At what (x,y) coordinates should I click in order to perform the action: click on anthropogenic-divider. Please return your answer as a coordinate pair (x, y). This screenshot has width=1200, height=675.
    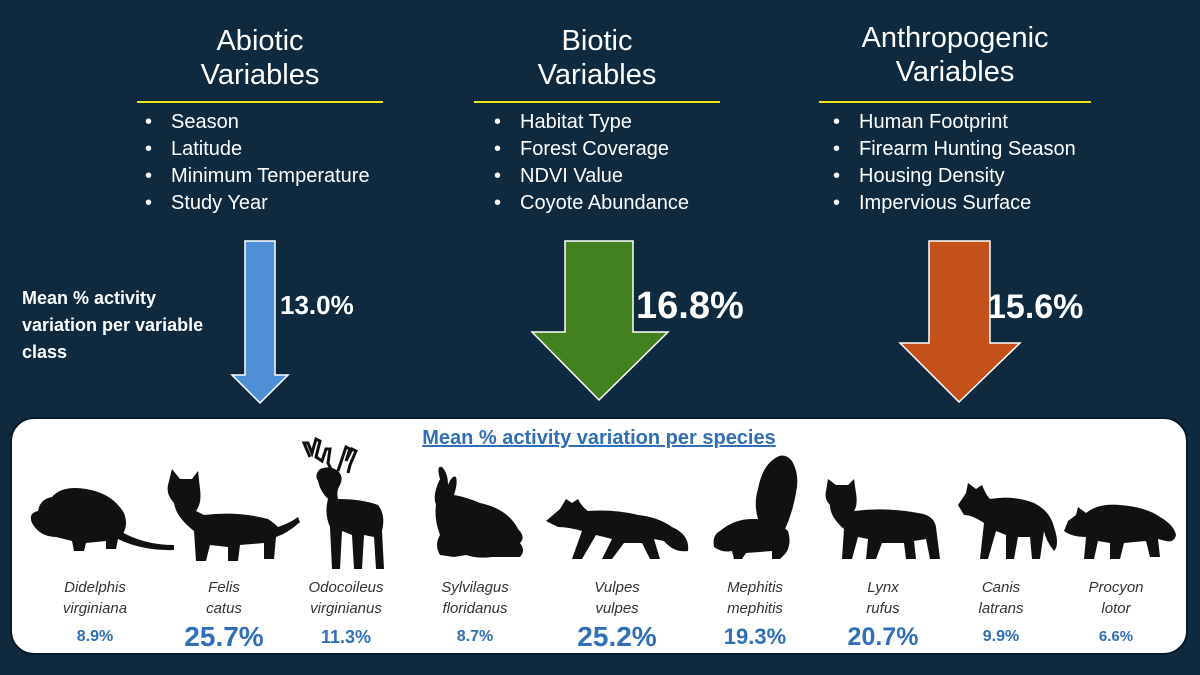
    Looking at the image, I should click on (955, 102).